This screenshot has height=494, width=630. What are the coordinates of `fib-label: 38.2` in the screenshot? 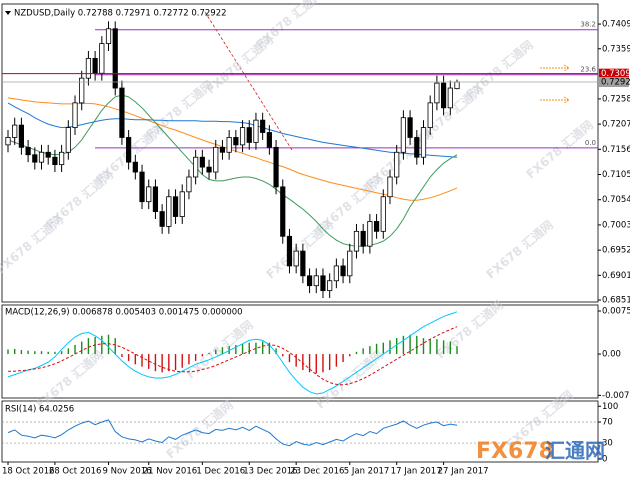 It's located at (588, 25).